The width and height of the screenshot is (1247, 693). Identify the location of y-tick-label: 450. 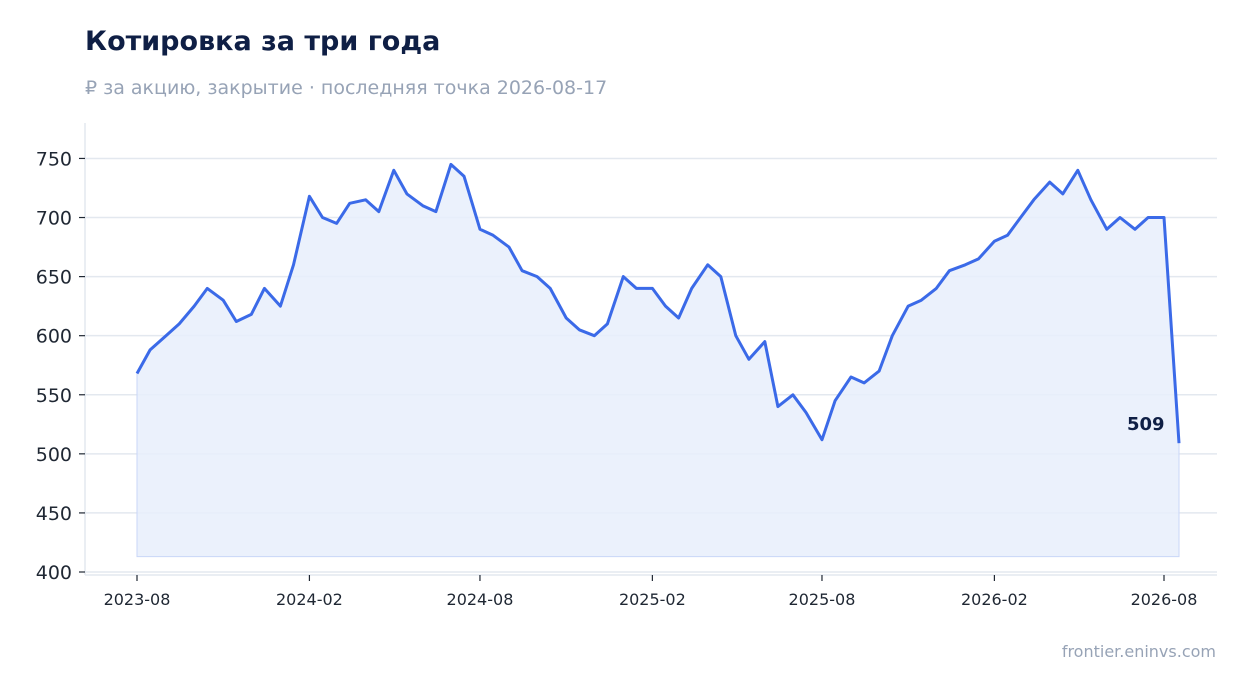
(54, 514).